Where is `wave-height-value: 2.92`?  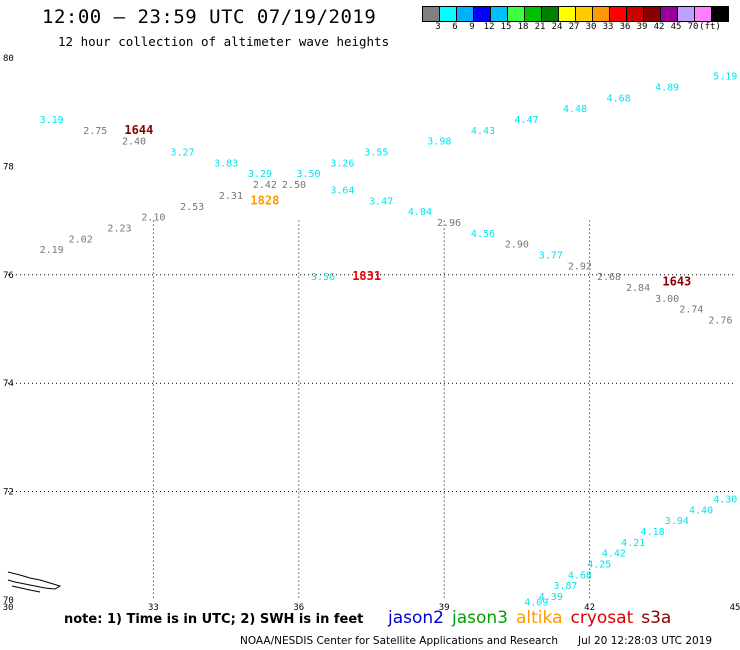
wave-height-value: 2.92 is located at coordinates (580, 266).